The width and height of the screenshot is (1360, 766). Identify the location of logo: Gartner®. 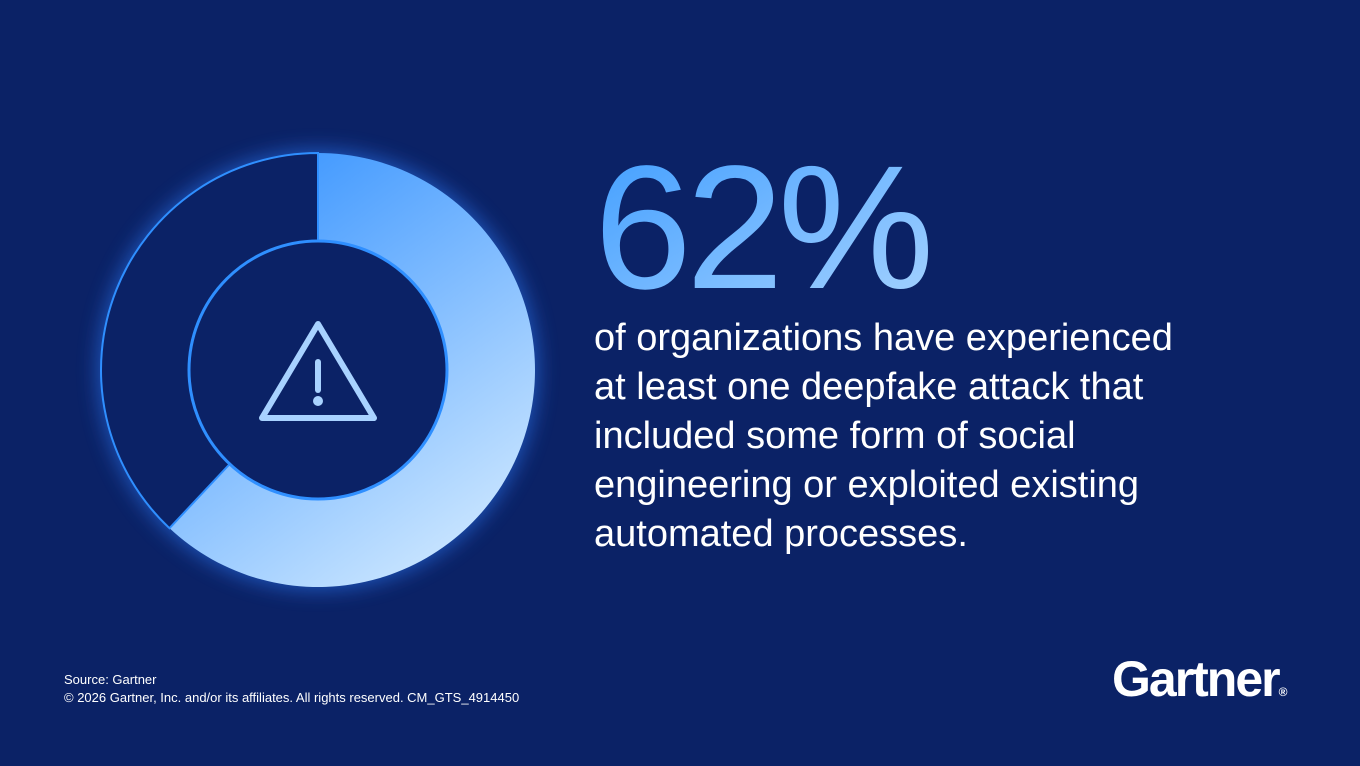
(1199, 679).